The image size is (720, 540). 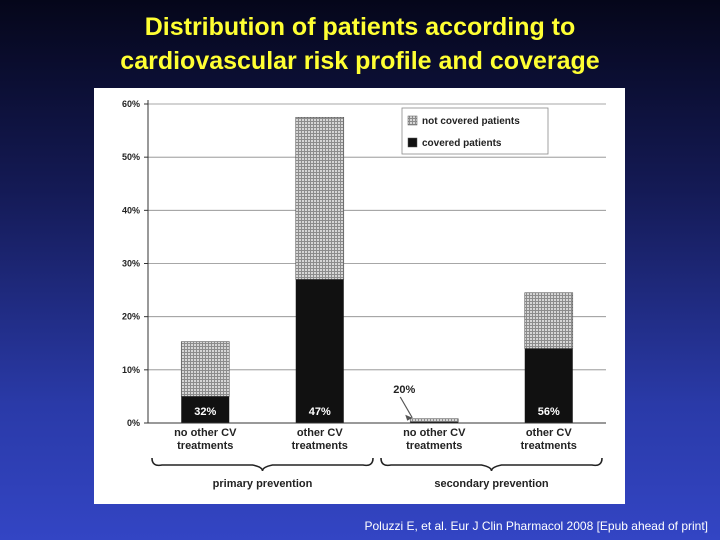 What do you see at coordinates (131, 104) in the screenshot?
I see `y-tick-label: 60%` at bounding box center [131, 104].